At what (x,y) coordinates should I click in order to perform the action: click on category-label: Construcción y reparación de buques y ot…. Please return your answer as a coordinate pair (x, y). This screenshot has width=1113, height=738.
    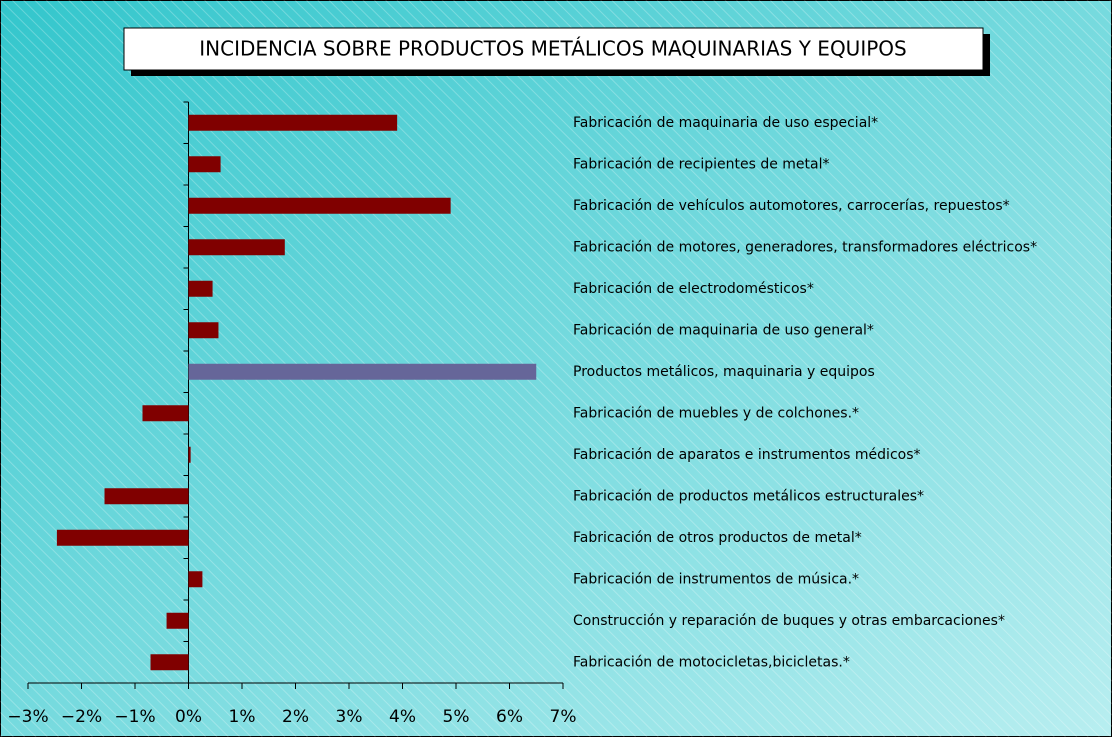
    Looking at the image, I should click on (789, 621).